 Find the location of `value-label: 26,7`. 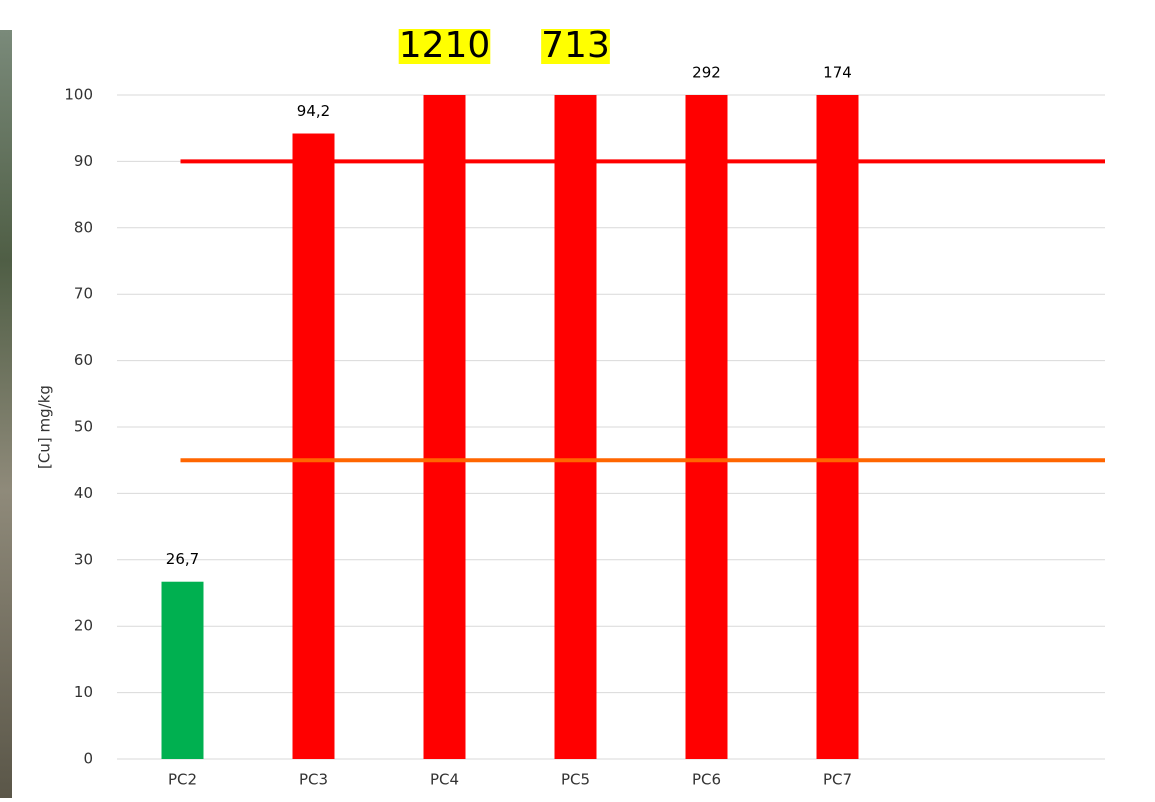

value-label: 26,7 is located at coordinates (182, 559).